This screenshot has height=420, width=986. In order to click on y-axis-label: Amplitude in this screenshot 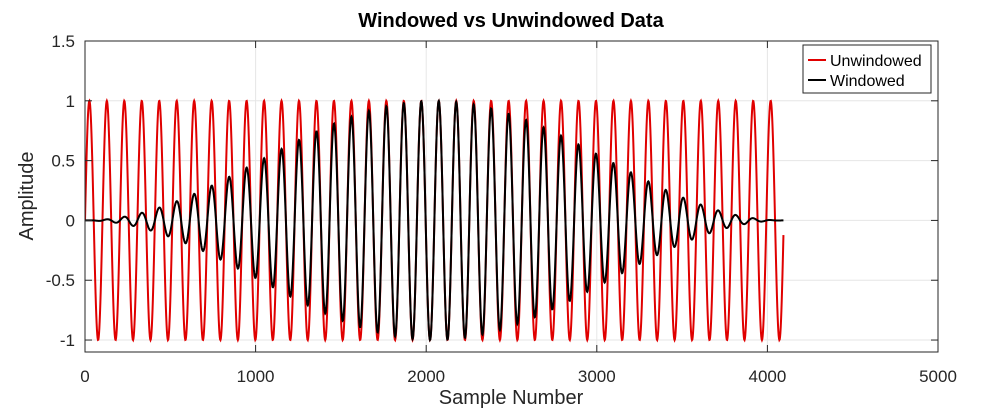, I will do `click(27, 196)`.